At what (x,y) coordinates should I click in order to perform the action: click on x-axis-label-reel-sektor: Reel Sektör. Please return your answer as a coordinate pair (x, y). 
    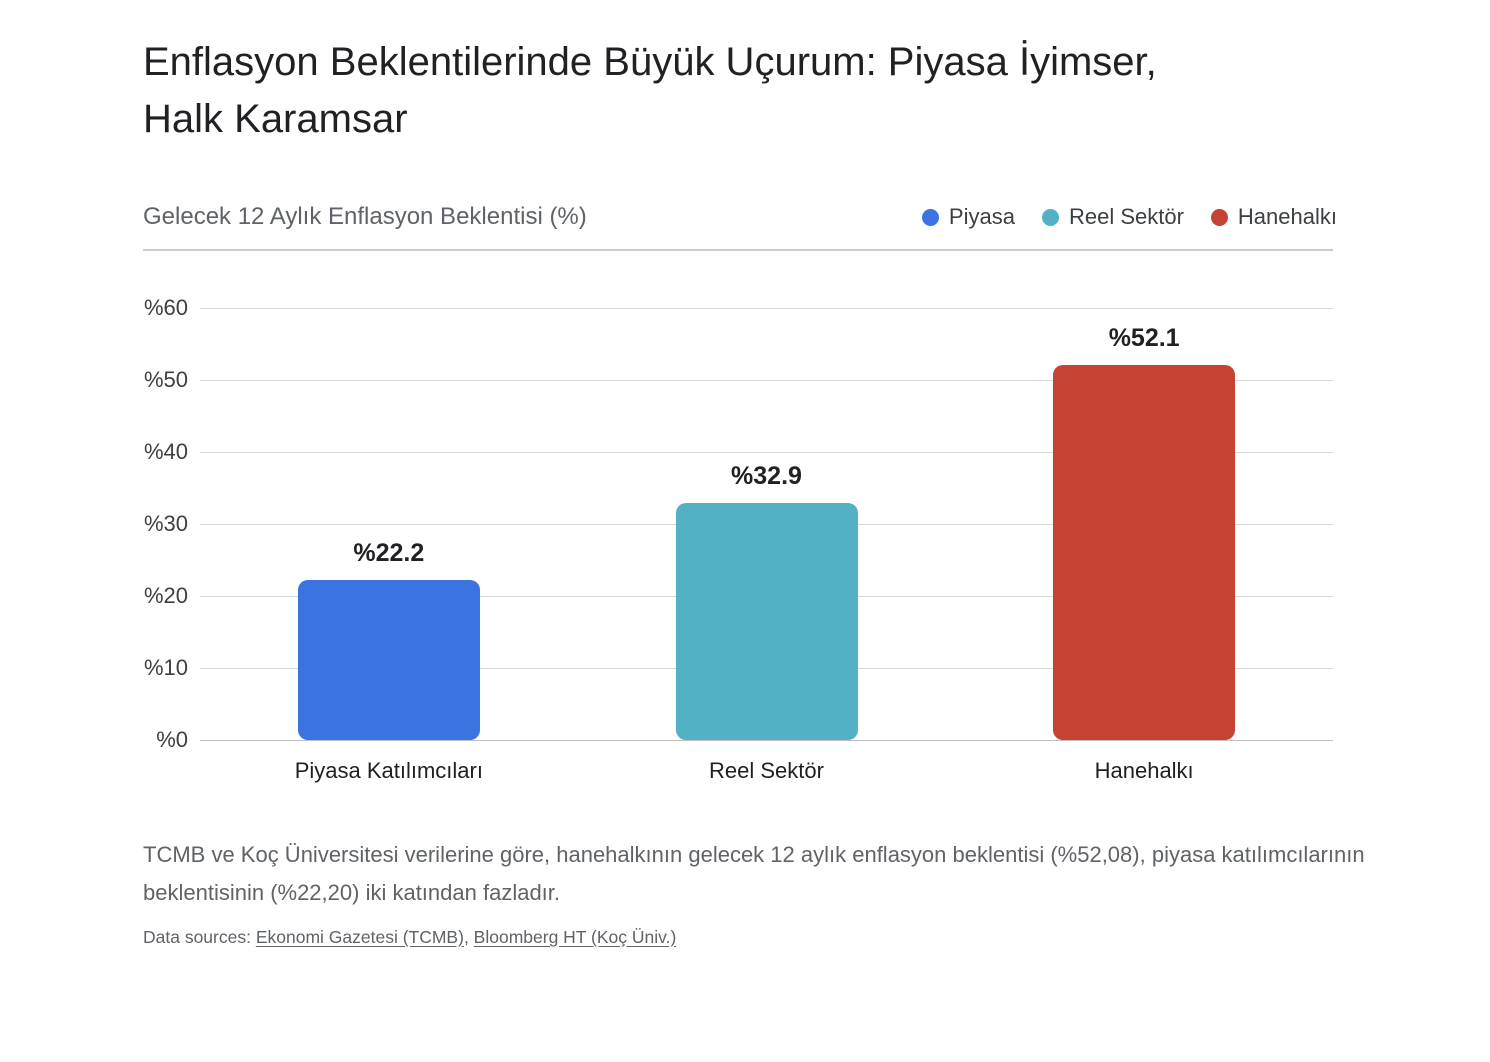
    Looking at the image, I should click on (766, 770).